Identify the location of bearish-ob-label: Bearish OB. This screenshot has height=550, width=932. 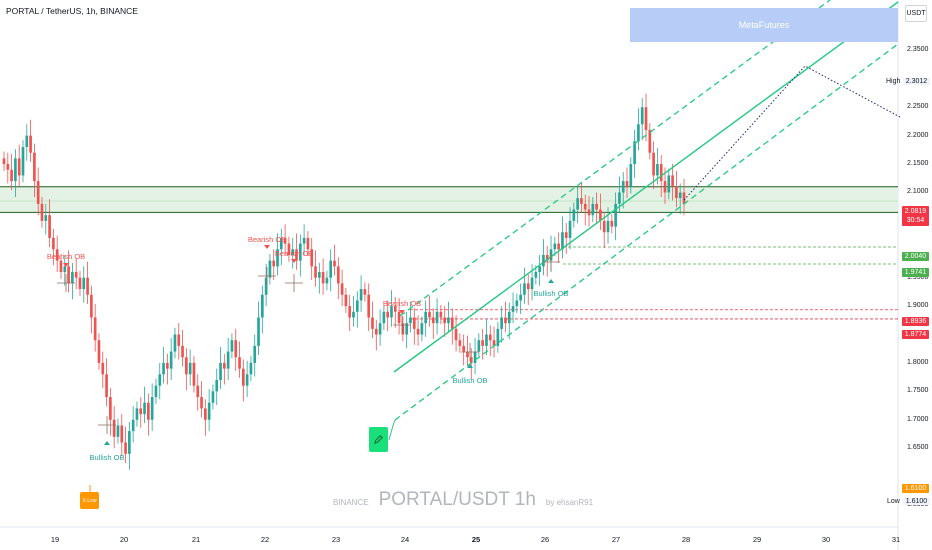
(294, 253).